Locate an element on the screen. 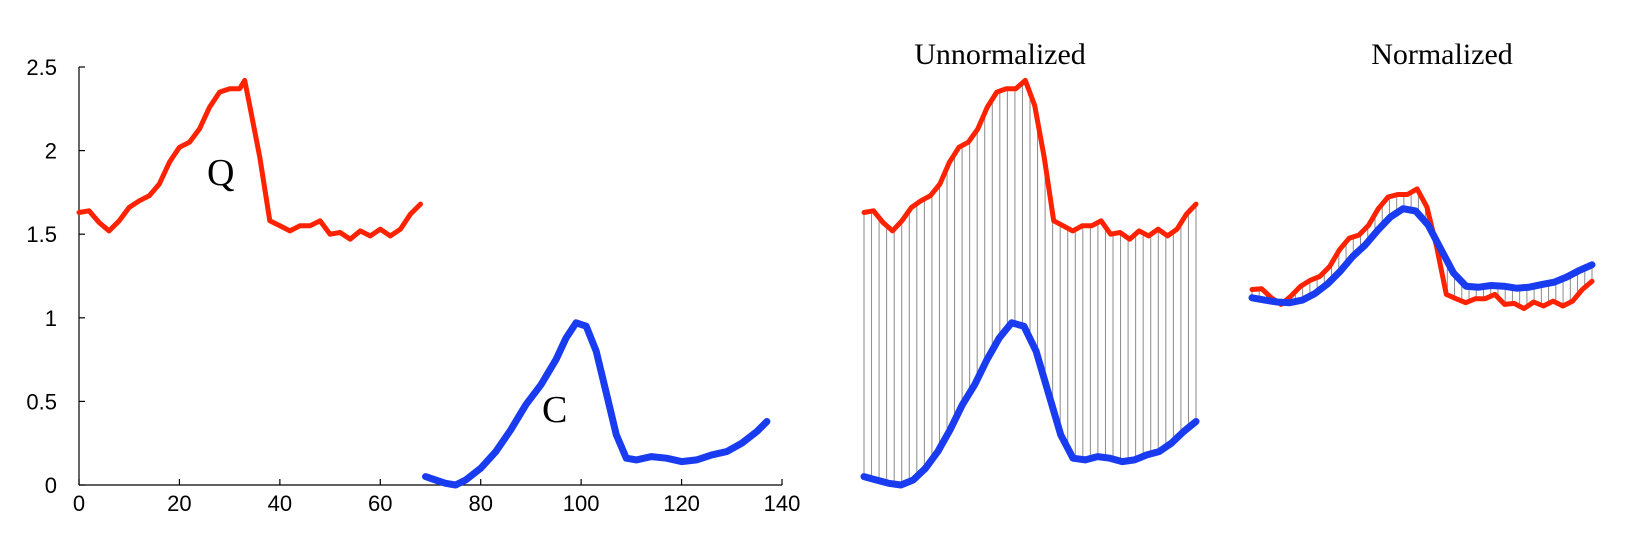 The height and width of the screenshot is (552, 1639). y-tick-label: 2 is located at coordinates (51, 151).